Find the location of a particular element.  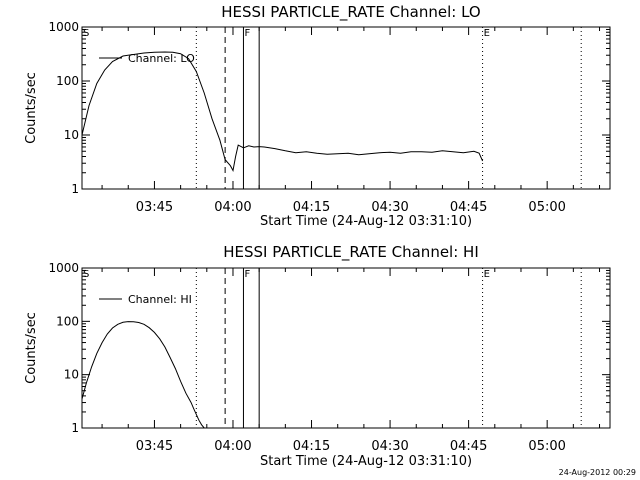

legend-label: Channel: HI is located at coordinates (160, 299).